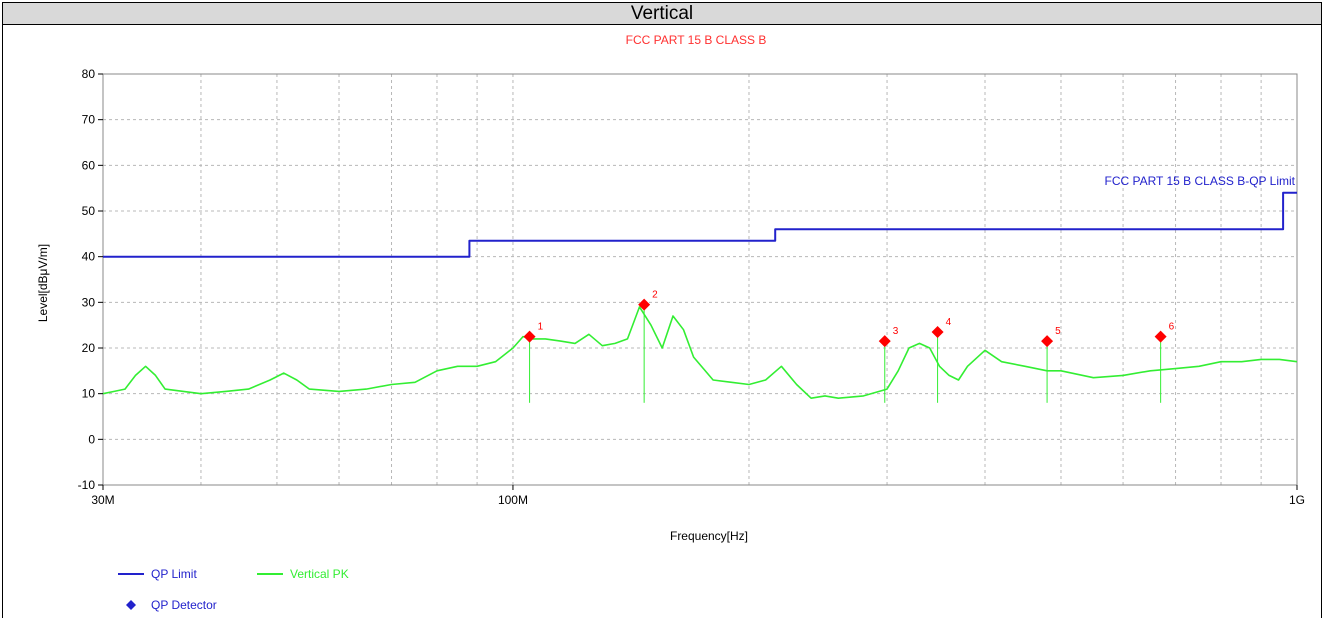 This screenshot has width=1326, height=621. I want to click on y-tick-label: 80, so click(89, 74).